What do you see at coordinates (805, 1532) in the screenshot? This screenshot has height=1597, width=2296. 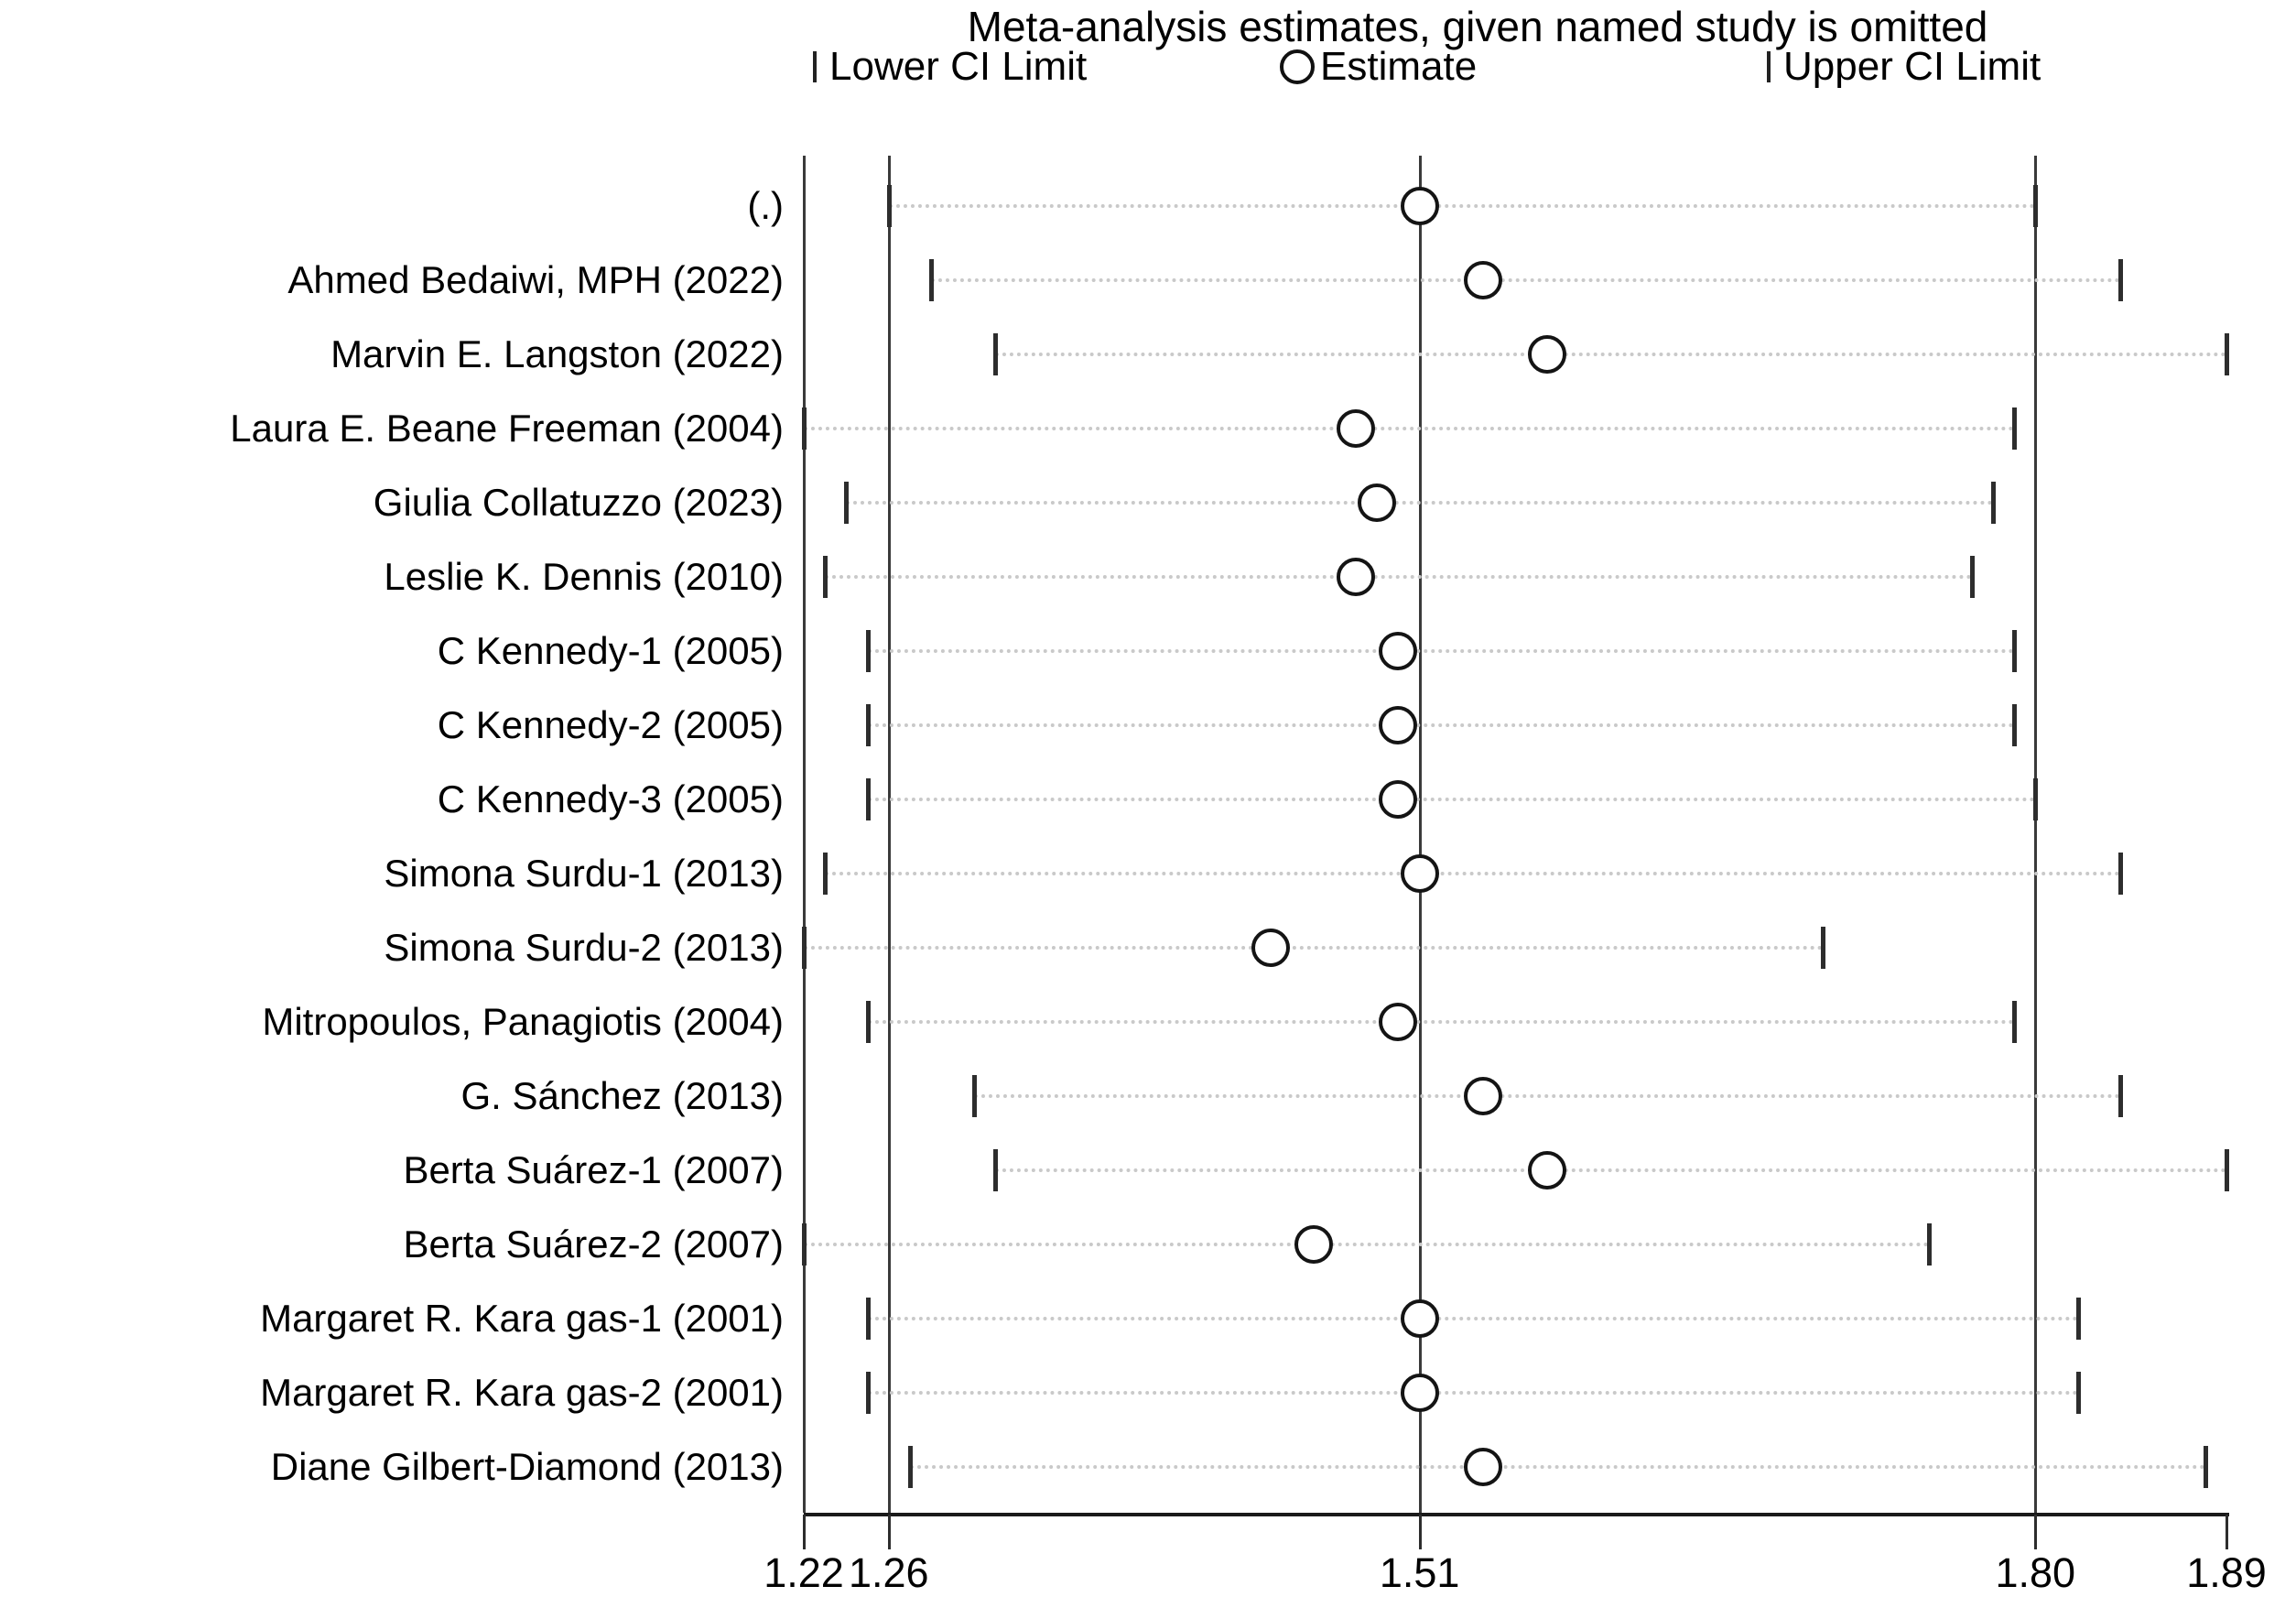 I see `x-axis-tick-1.22` at bounding box center [805, 1532].